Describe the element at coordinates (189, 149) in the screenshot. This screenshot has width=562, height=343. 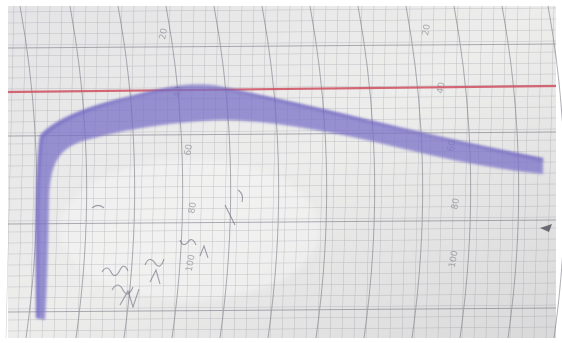
I see `scale-number: 60` at that location.